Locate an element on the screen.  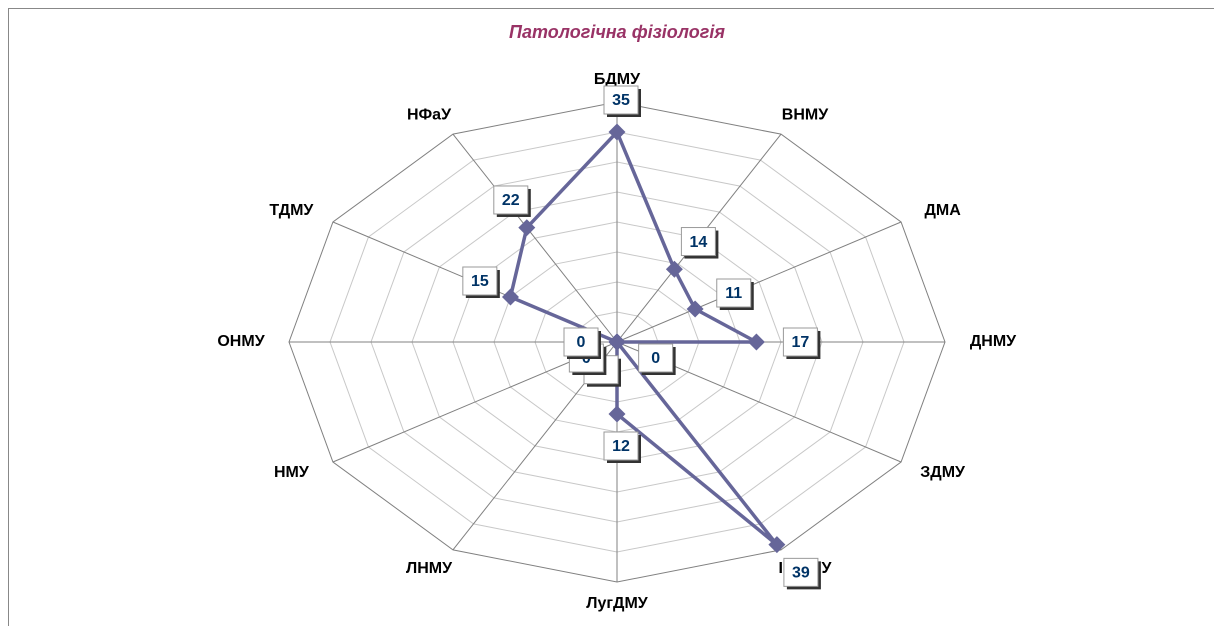
category-label: ЛугДМУ is located at coordinates (617, 603).